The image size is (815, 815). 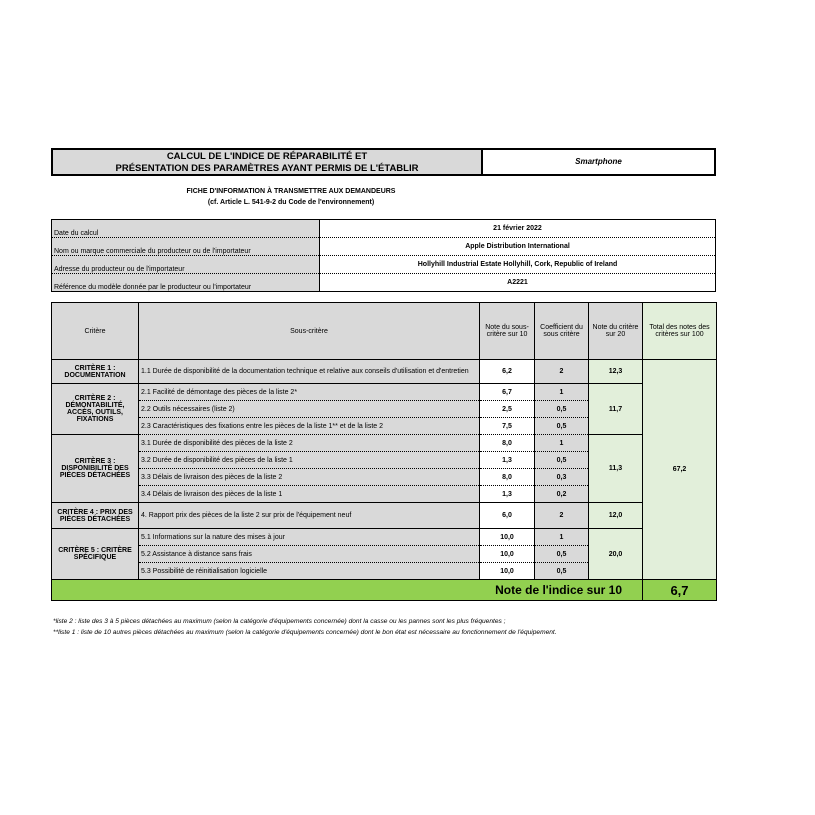 What do you see at coordinates (615, 515) in the screenshot?
I see `criterion-score: 12,0` at bounding box center [615, 515].